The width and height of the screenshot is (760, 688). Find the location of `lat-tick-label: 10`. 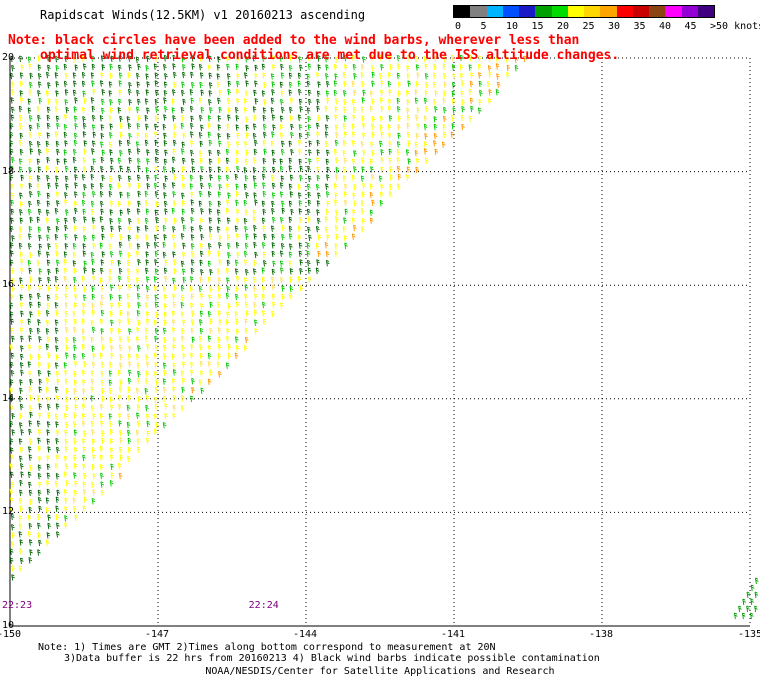

lat-tick-label: 10 is located at coordinates (8, 625).